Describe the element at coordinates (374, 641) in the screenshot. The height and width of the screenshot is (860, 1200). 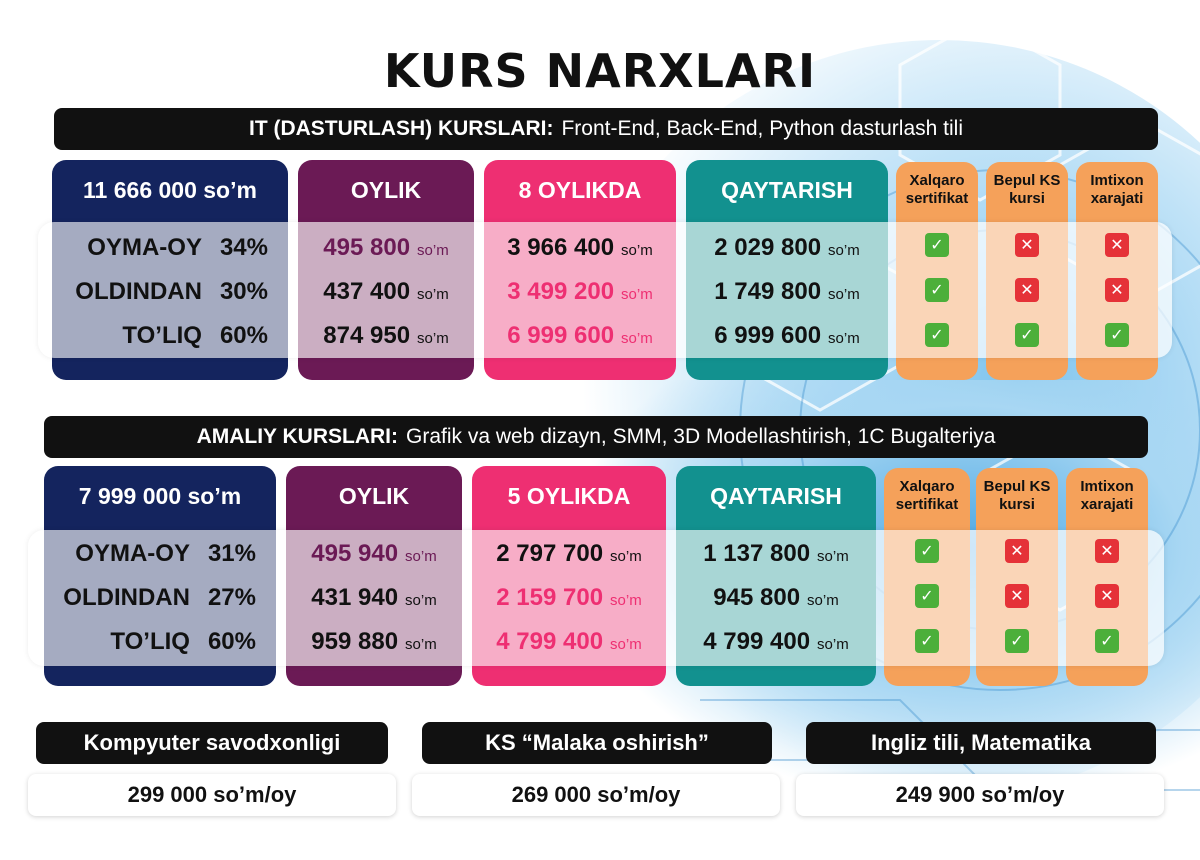
I see `monthly-price: 959 880 so’m` at that location.